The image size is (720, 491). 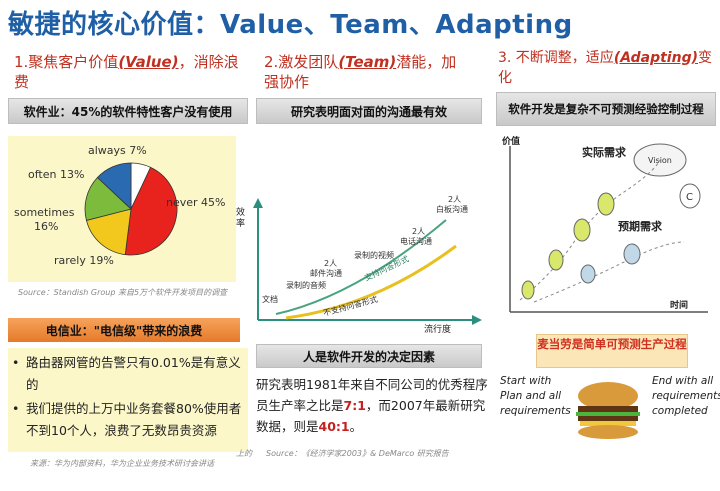 What do you see at coordinates (128, 111) in the screenshot?
I see `col1-bar: 软件业：45%的软件特性客户没有使用` at bounding box center [128, 111].